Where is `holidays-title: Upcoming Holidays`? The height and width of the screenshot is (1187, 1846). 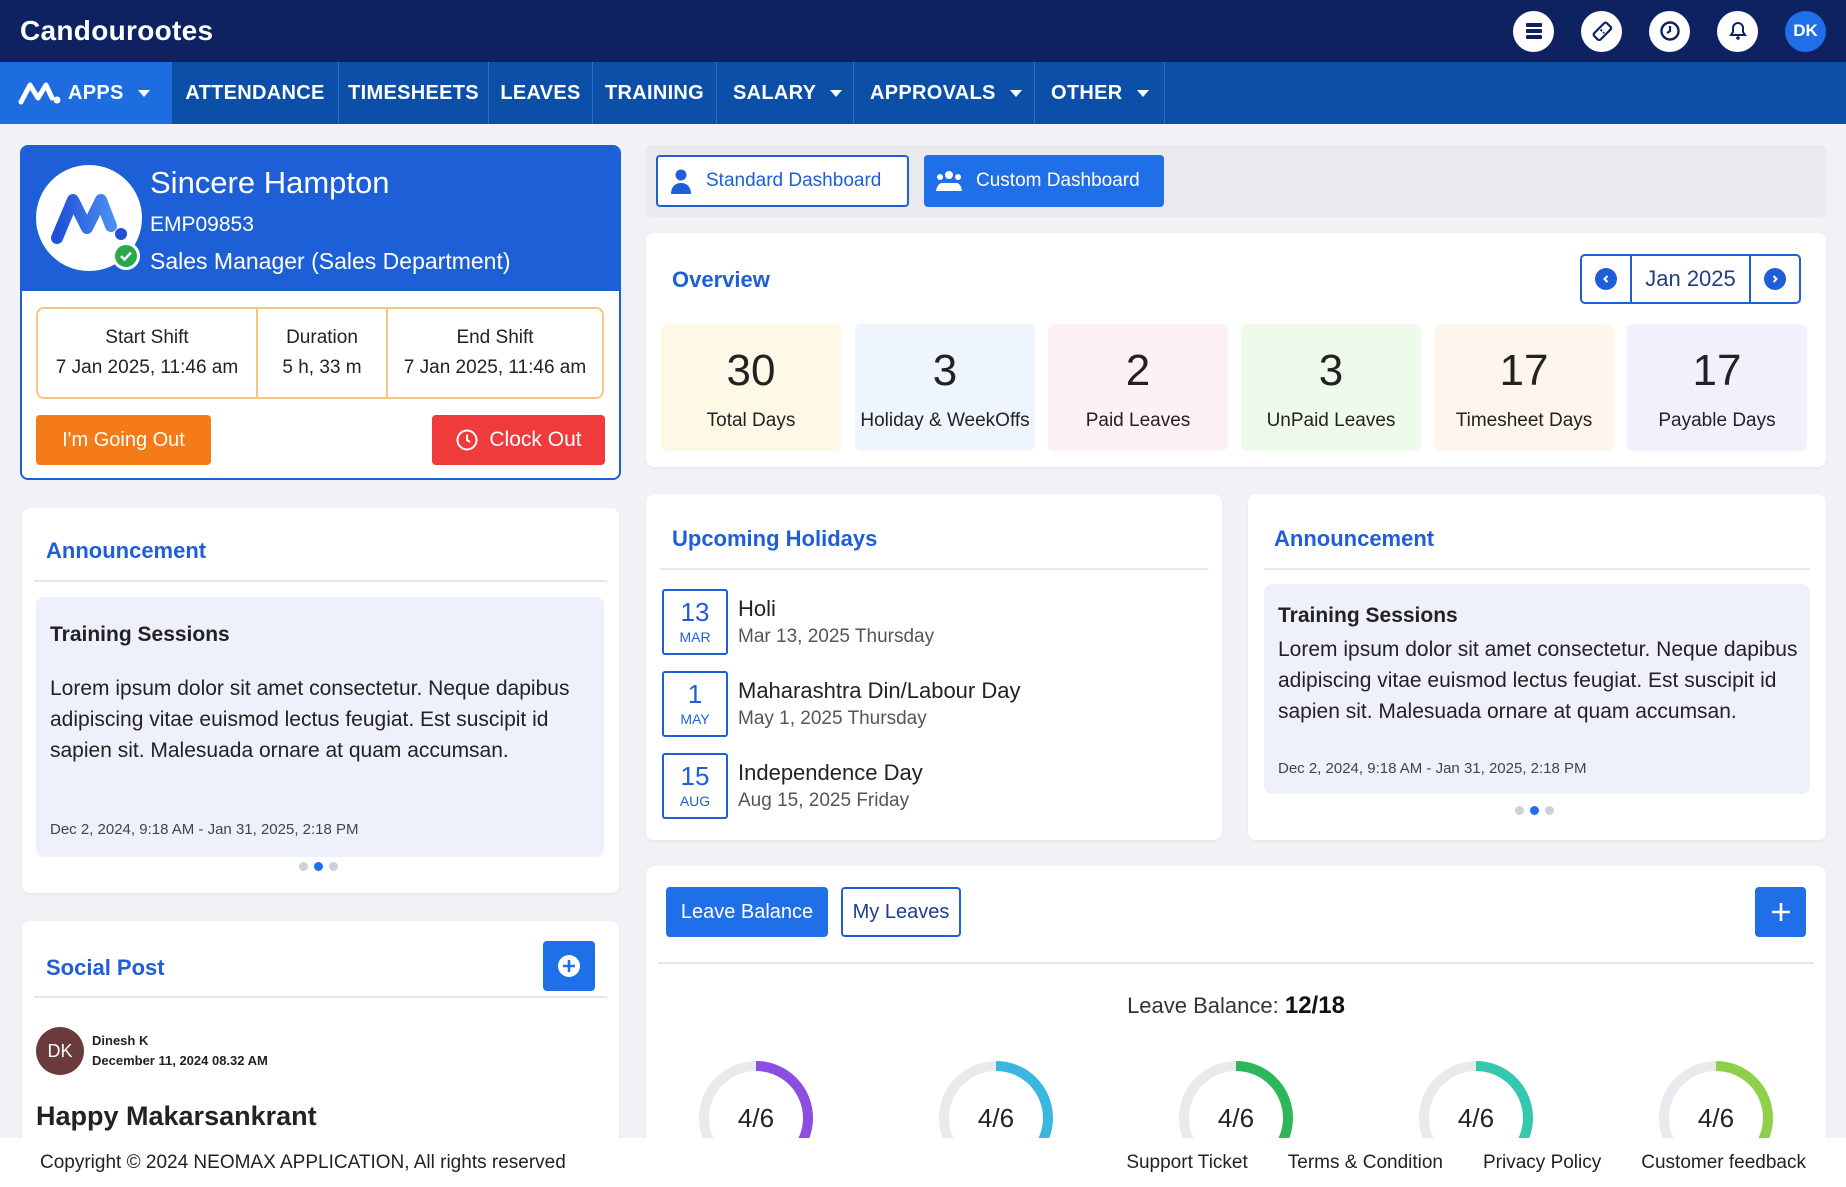 holidays-title: Upcoming Holidays is located at coordinates (775, 538).